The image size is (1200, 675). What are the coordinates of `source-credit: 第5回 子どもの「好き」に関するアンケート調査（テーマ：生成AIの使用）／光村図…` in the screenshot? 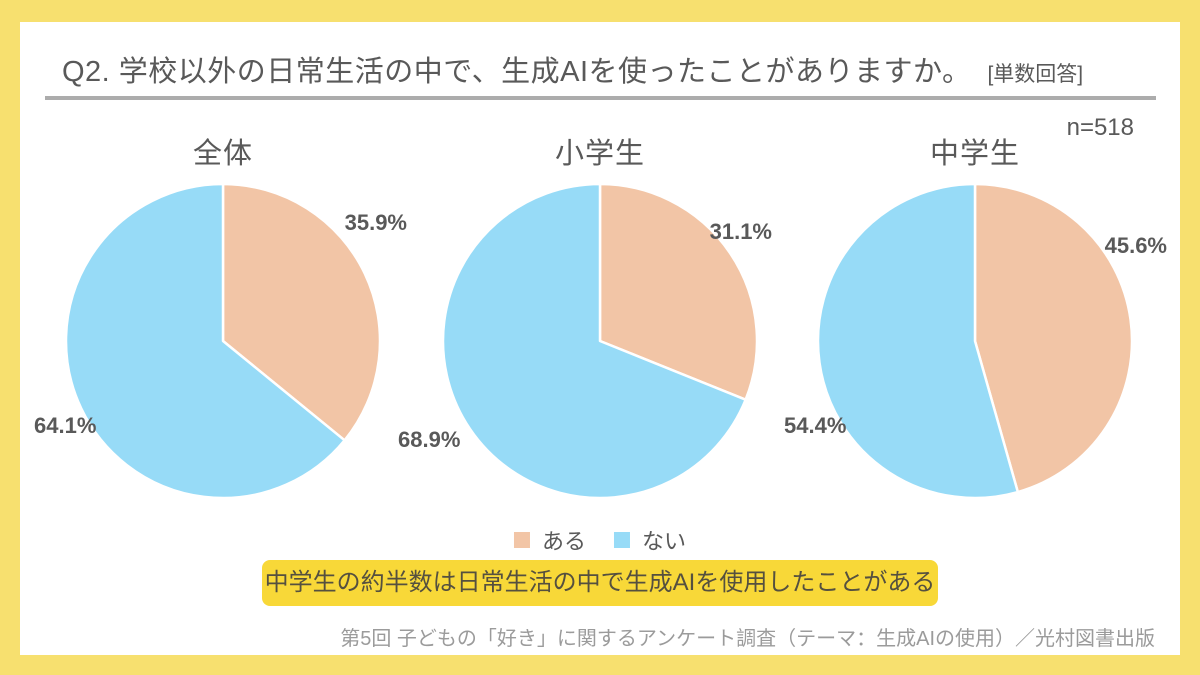 It's located at (747, 639).